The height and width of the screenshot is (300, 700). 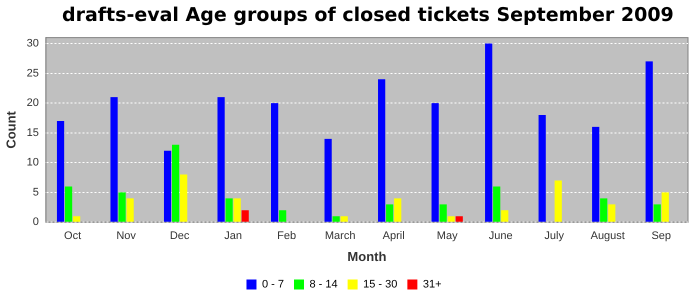 I want to click on x-tick-label: July, so click(x=554, y=236).